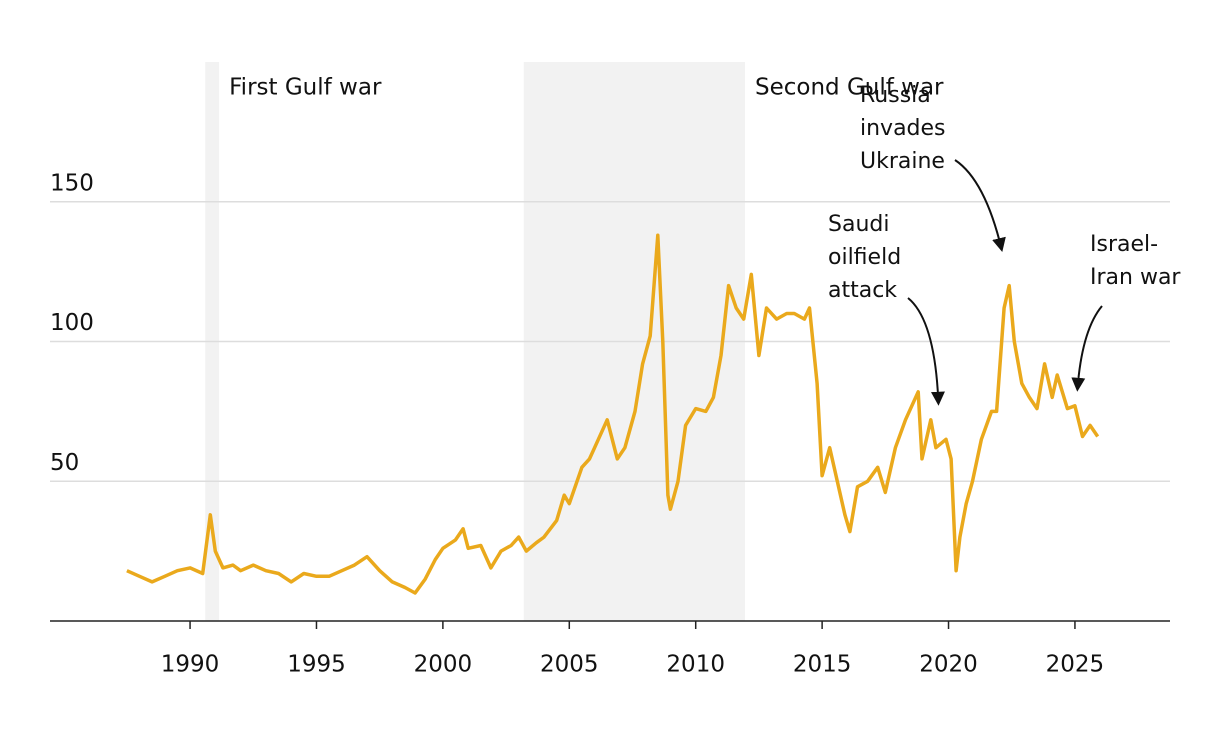 The height and width of the screenshot is (730, 1220). What do you see at coordinates (903, 128) in the screenshot?
I see `annotation-text: invades` at bounding box center [903, 128].